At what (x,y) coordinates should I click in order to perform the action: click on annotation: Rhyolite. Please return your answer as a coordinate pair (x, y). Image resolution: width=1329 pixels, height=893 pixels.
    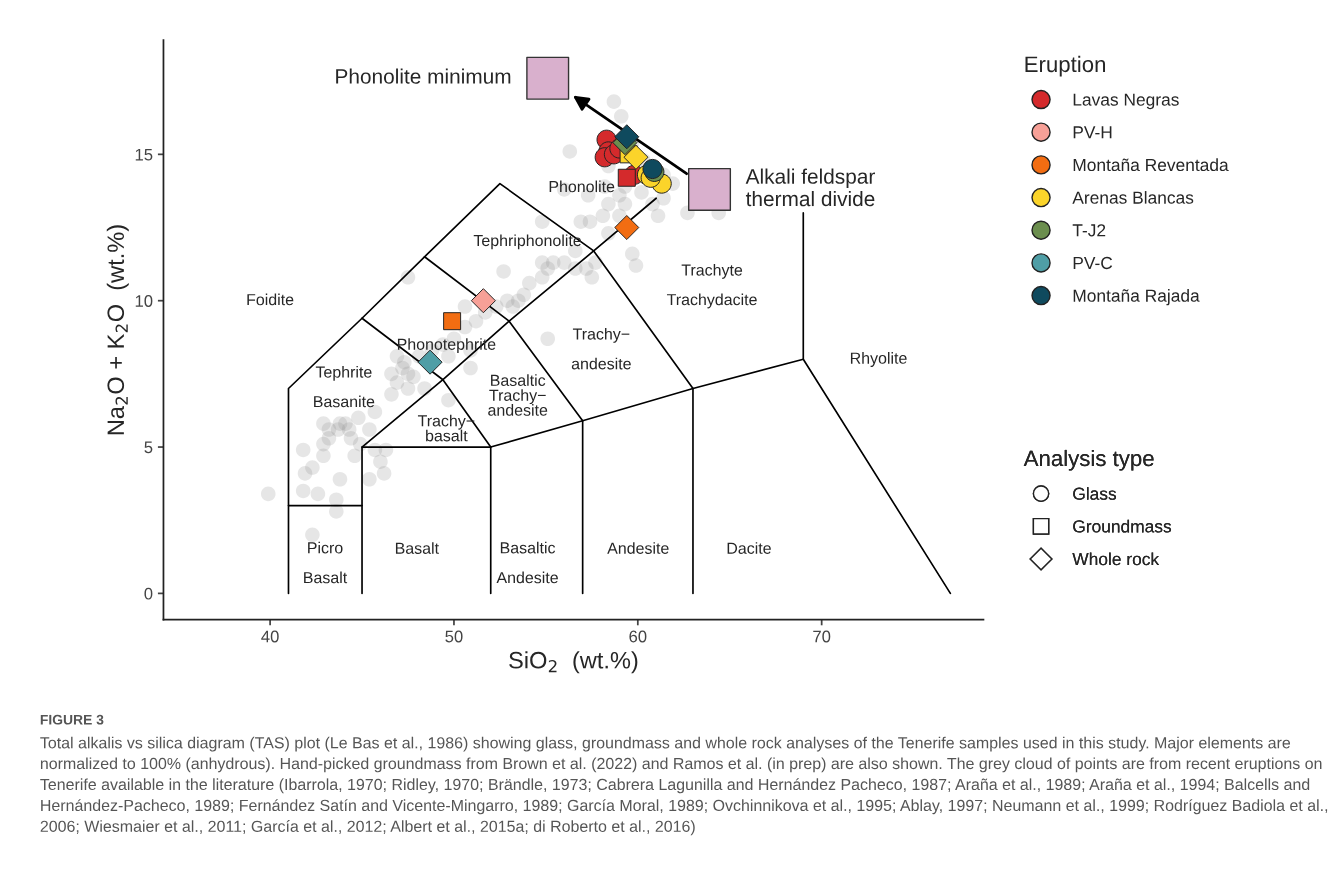
    Looking at the image, I should click on (878, 359).